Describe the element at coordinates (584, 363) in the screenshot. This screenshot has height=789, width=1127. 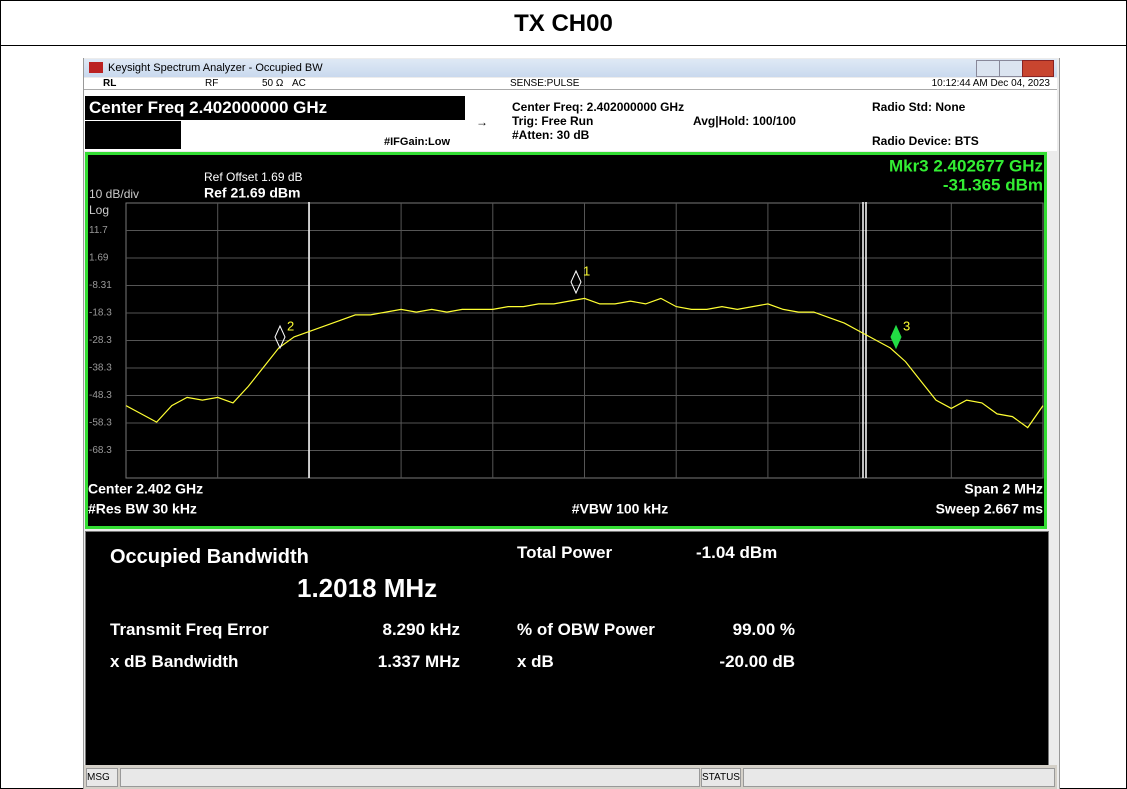
I see `trace` at that location.